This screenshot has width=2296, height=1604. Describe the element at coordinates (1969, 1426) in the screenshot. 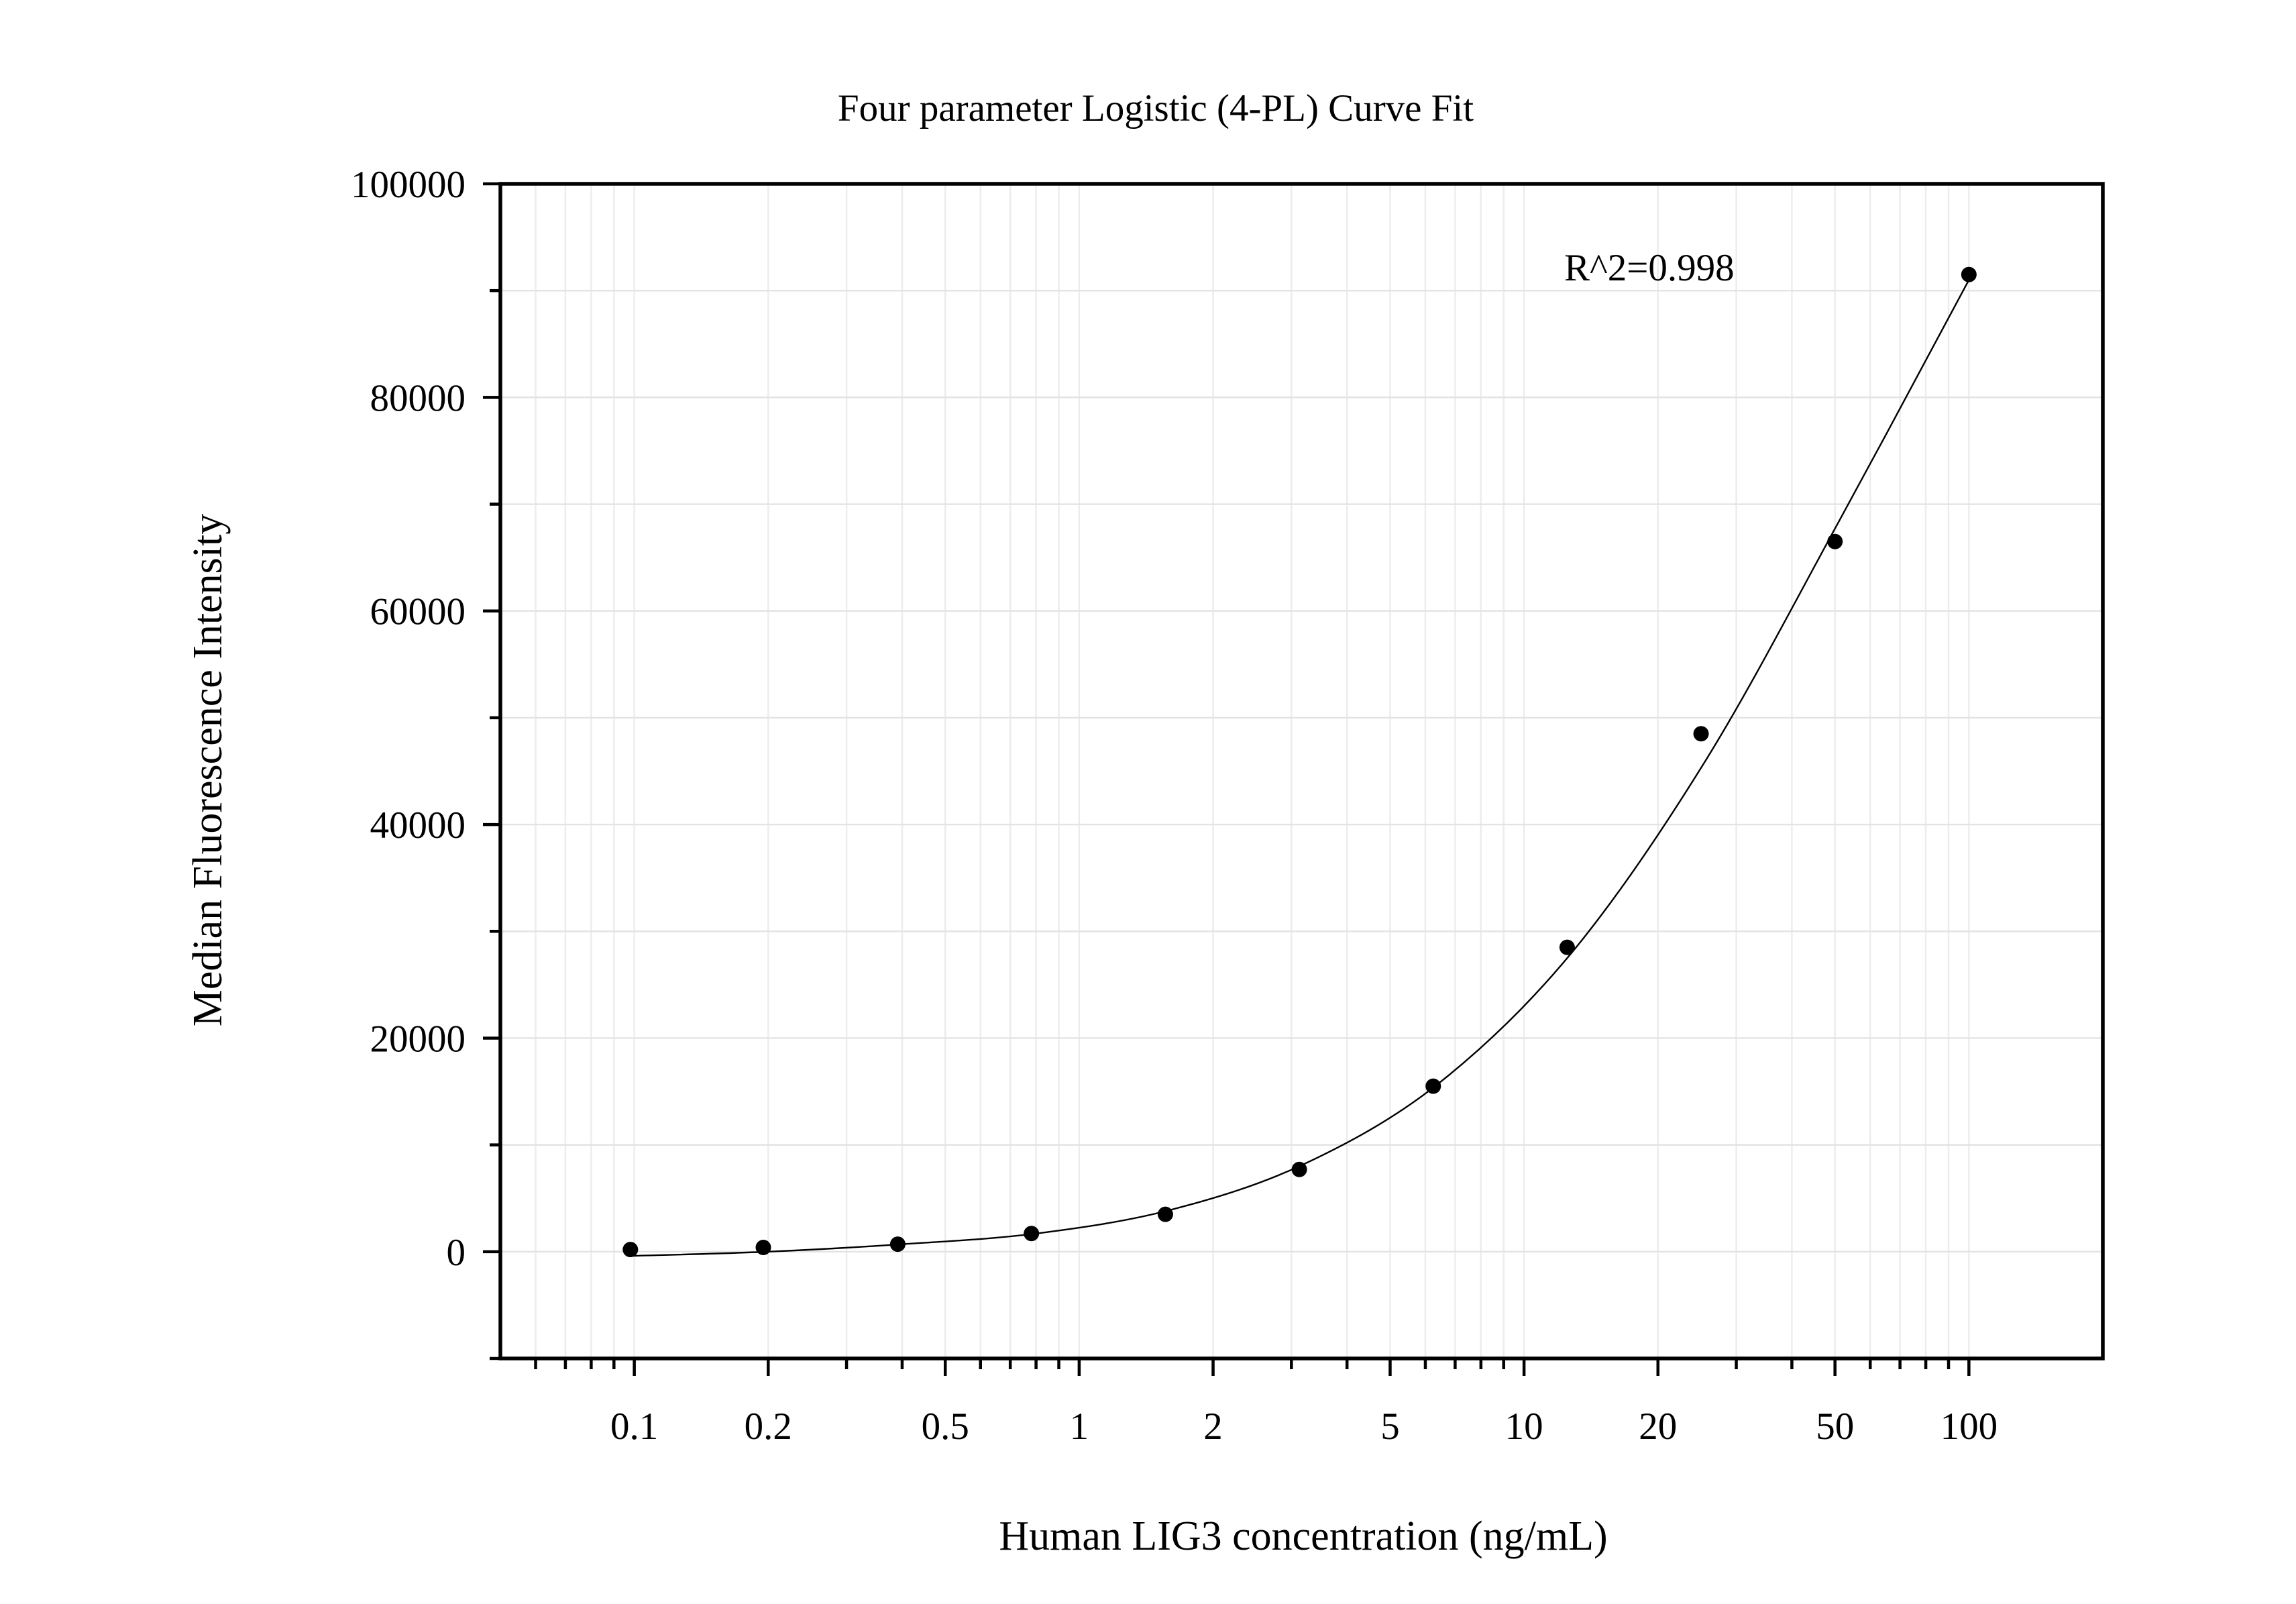

I see `x-tick-label: 100` at that location.